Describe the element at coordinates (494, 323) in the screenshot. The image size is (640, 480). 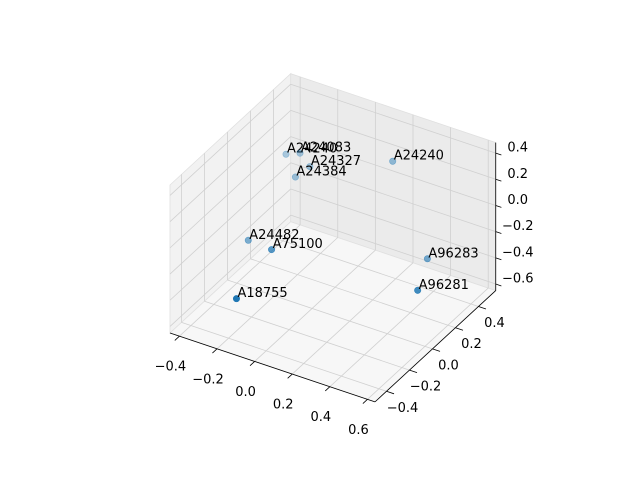
I see `y-tick-label: 0.4` at that location.